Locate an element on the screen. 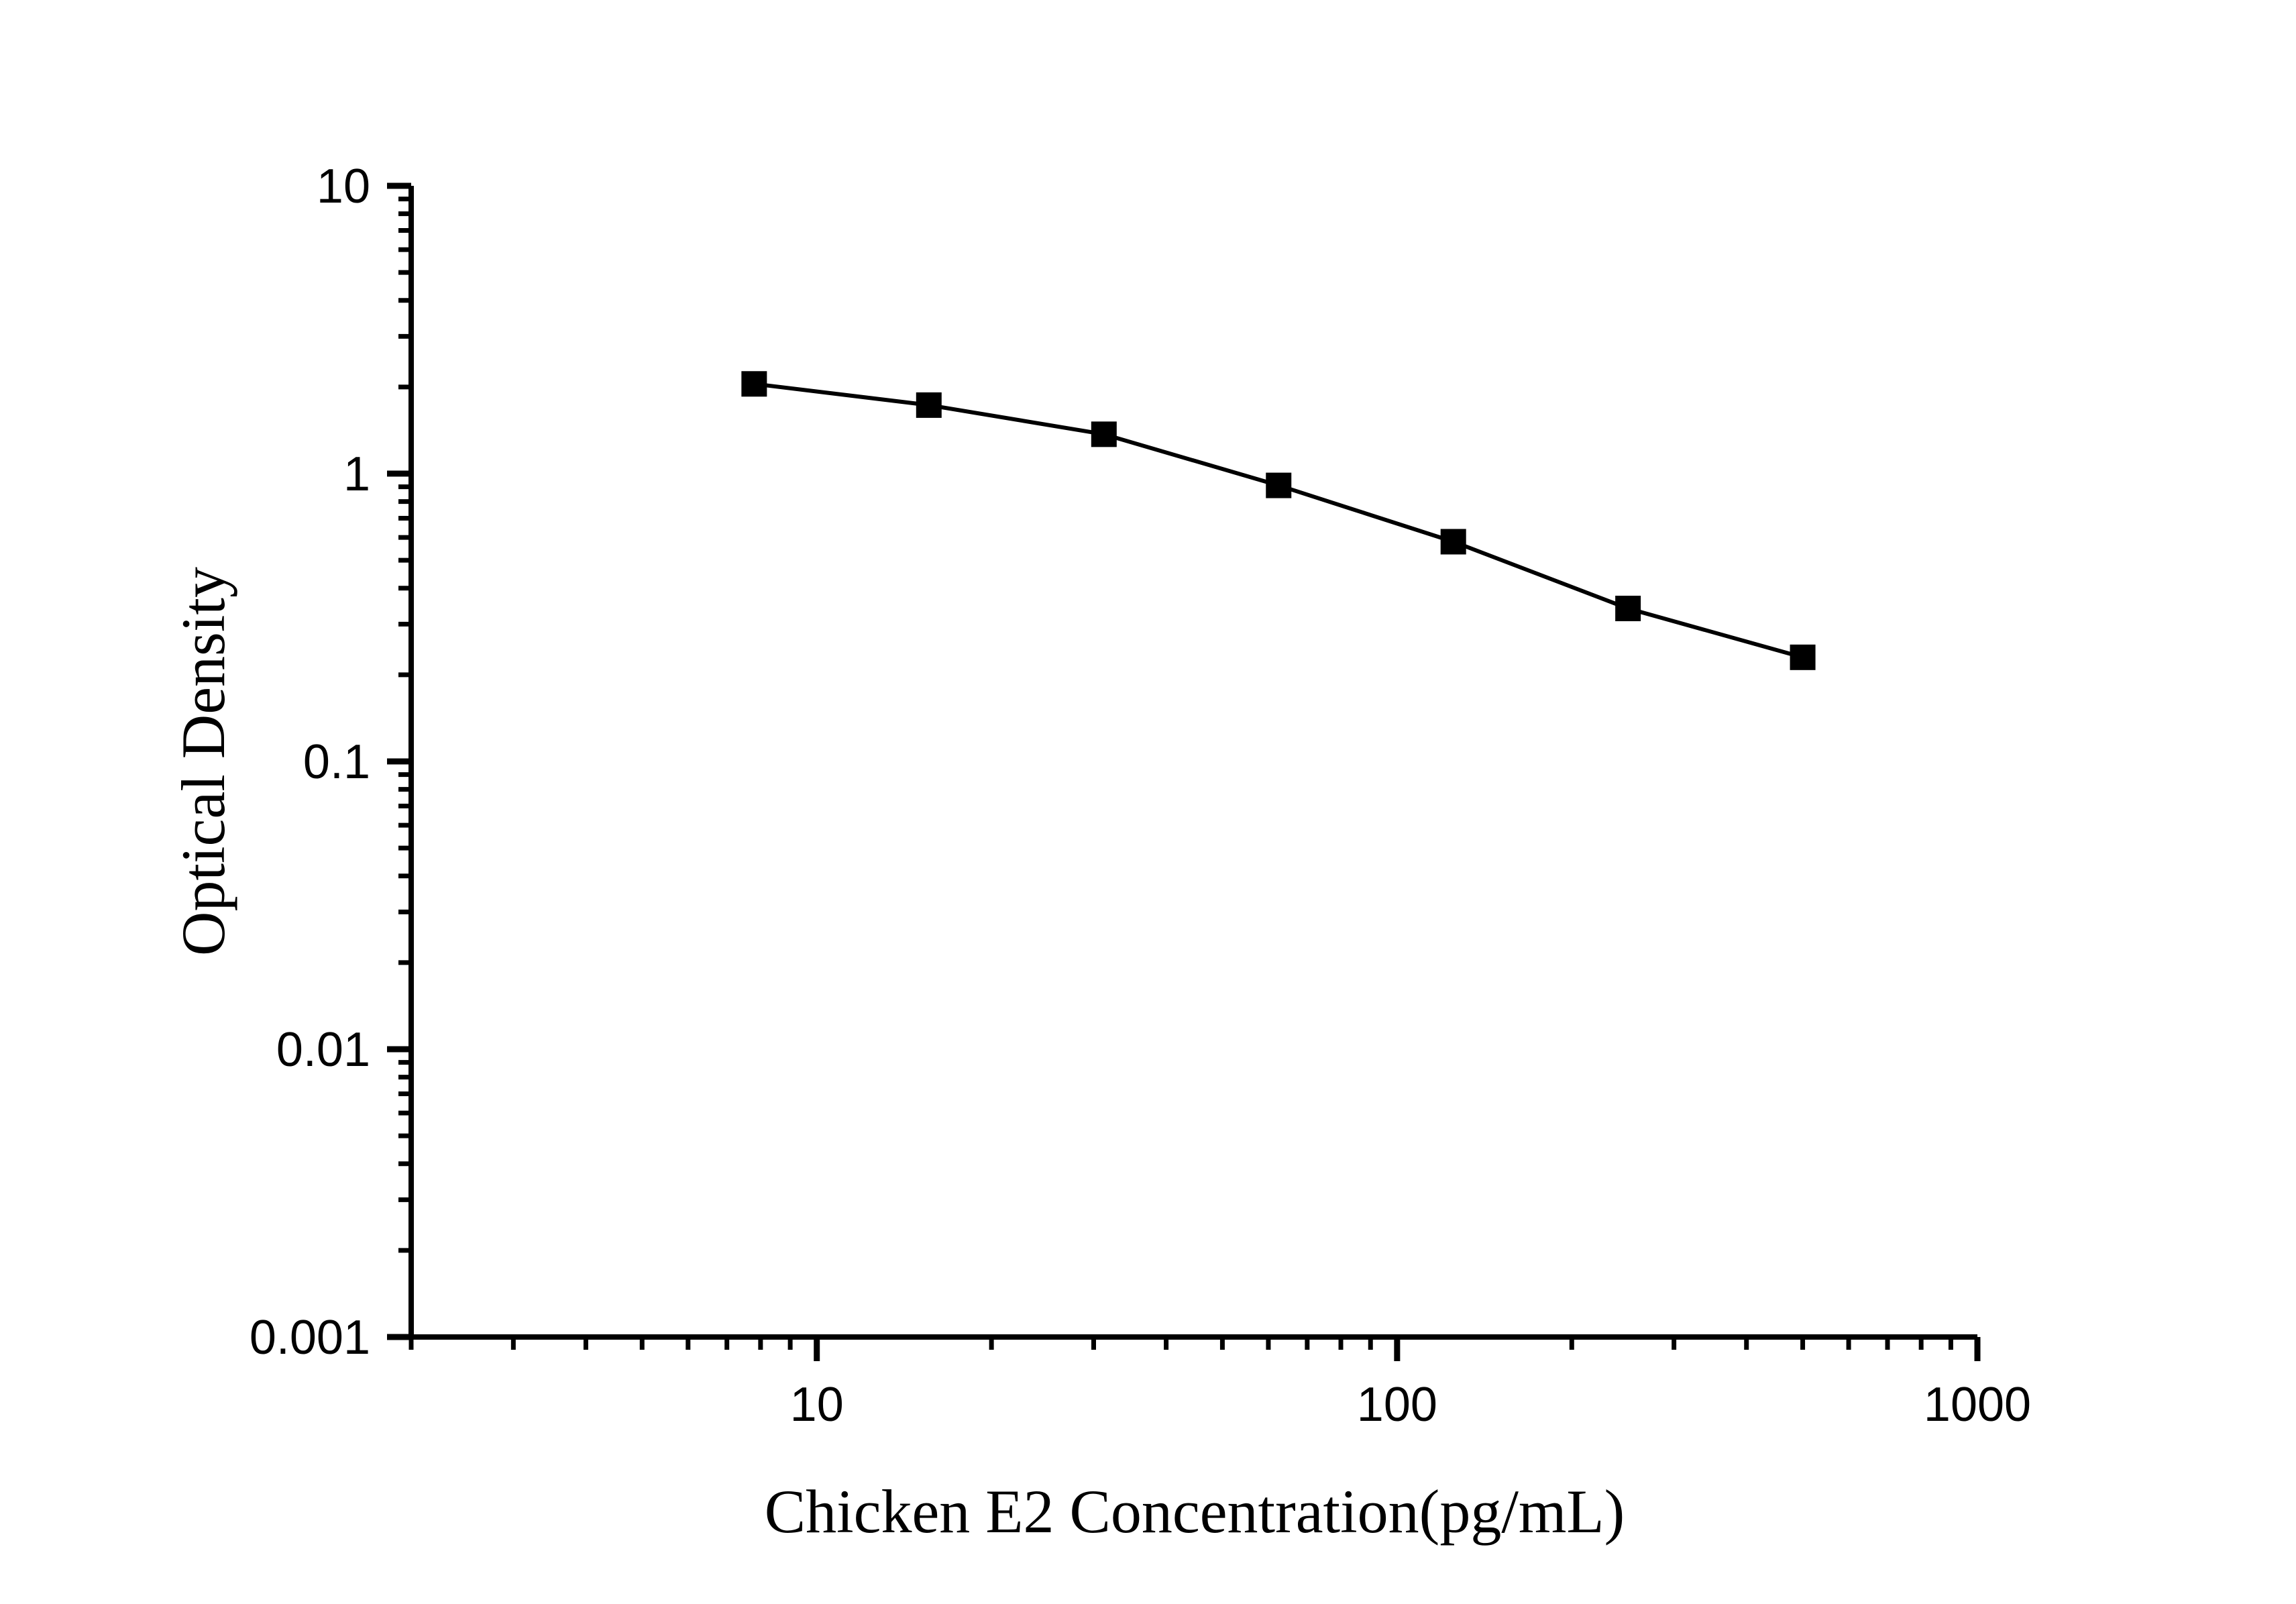  y-tick-label: 0.1 is located at coordinates (336, 762).